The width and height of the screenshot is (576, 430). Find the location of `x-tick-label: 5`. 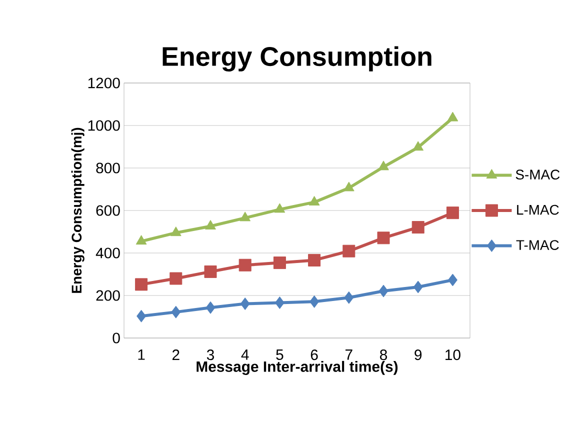

x-tick-label: 5 is located at coordinates (280, 355).